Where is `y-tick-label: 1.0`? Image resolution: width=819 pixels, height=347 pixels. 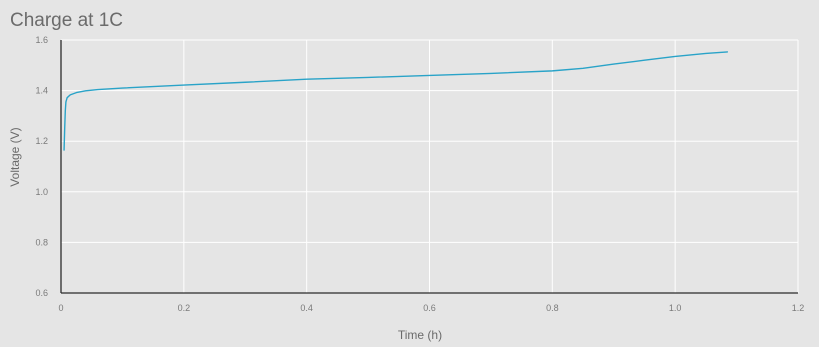 y-tick-label: 1.0 is located at coordinates (41, 192).